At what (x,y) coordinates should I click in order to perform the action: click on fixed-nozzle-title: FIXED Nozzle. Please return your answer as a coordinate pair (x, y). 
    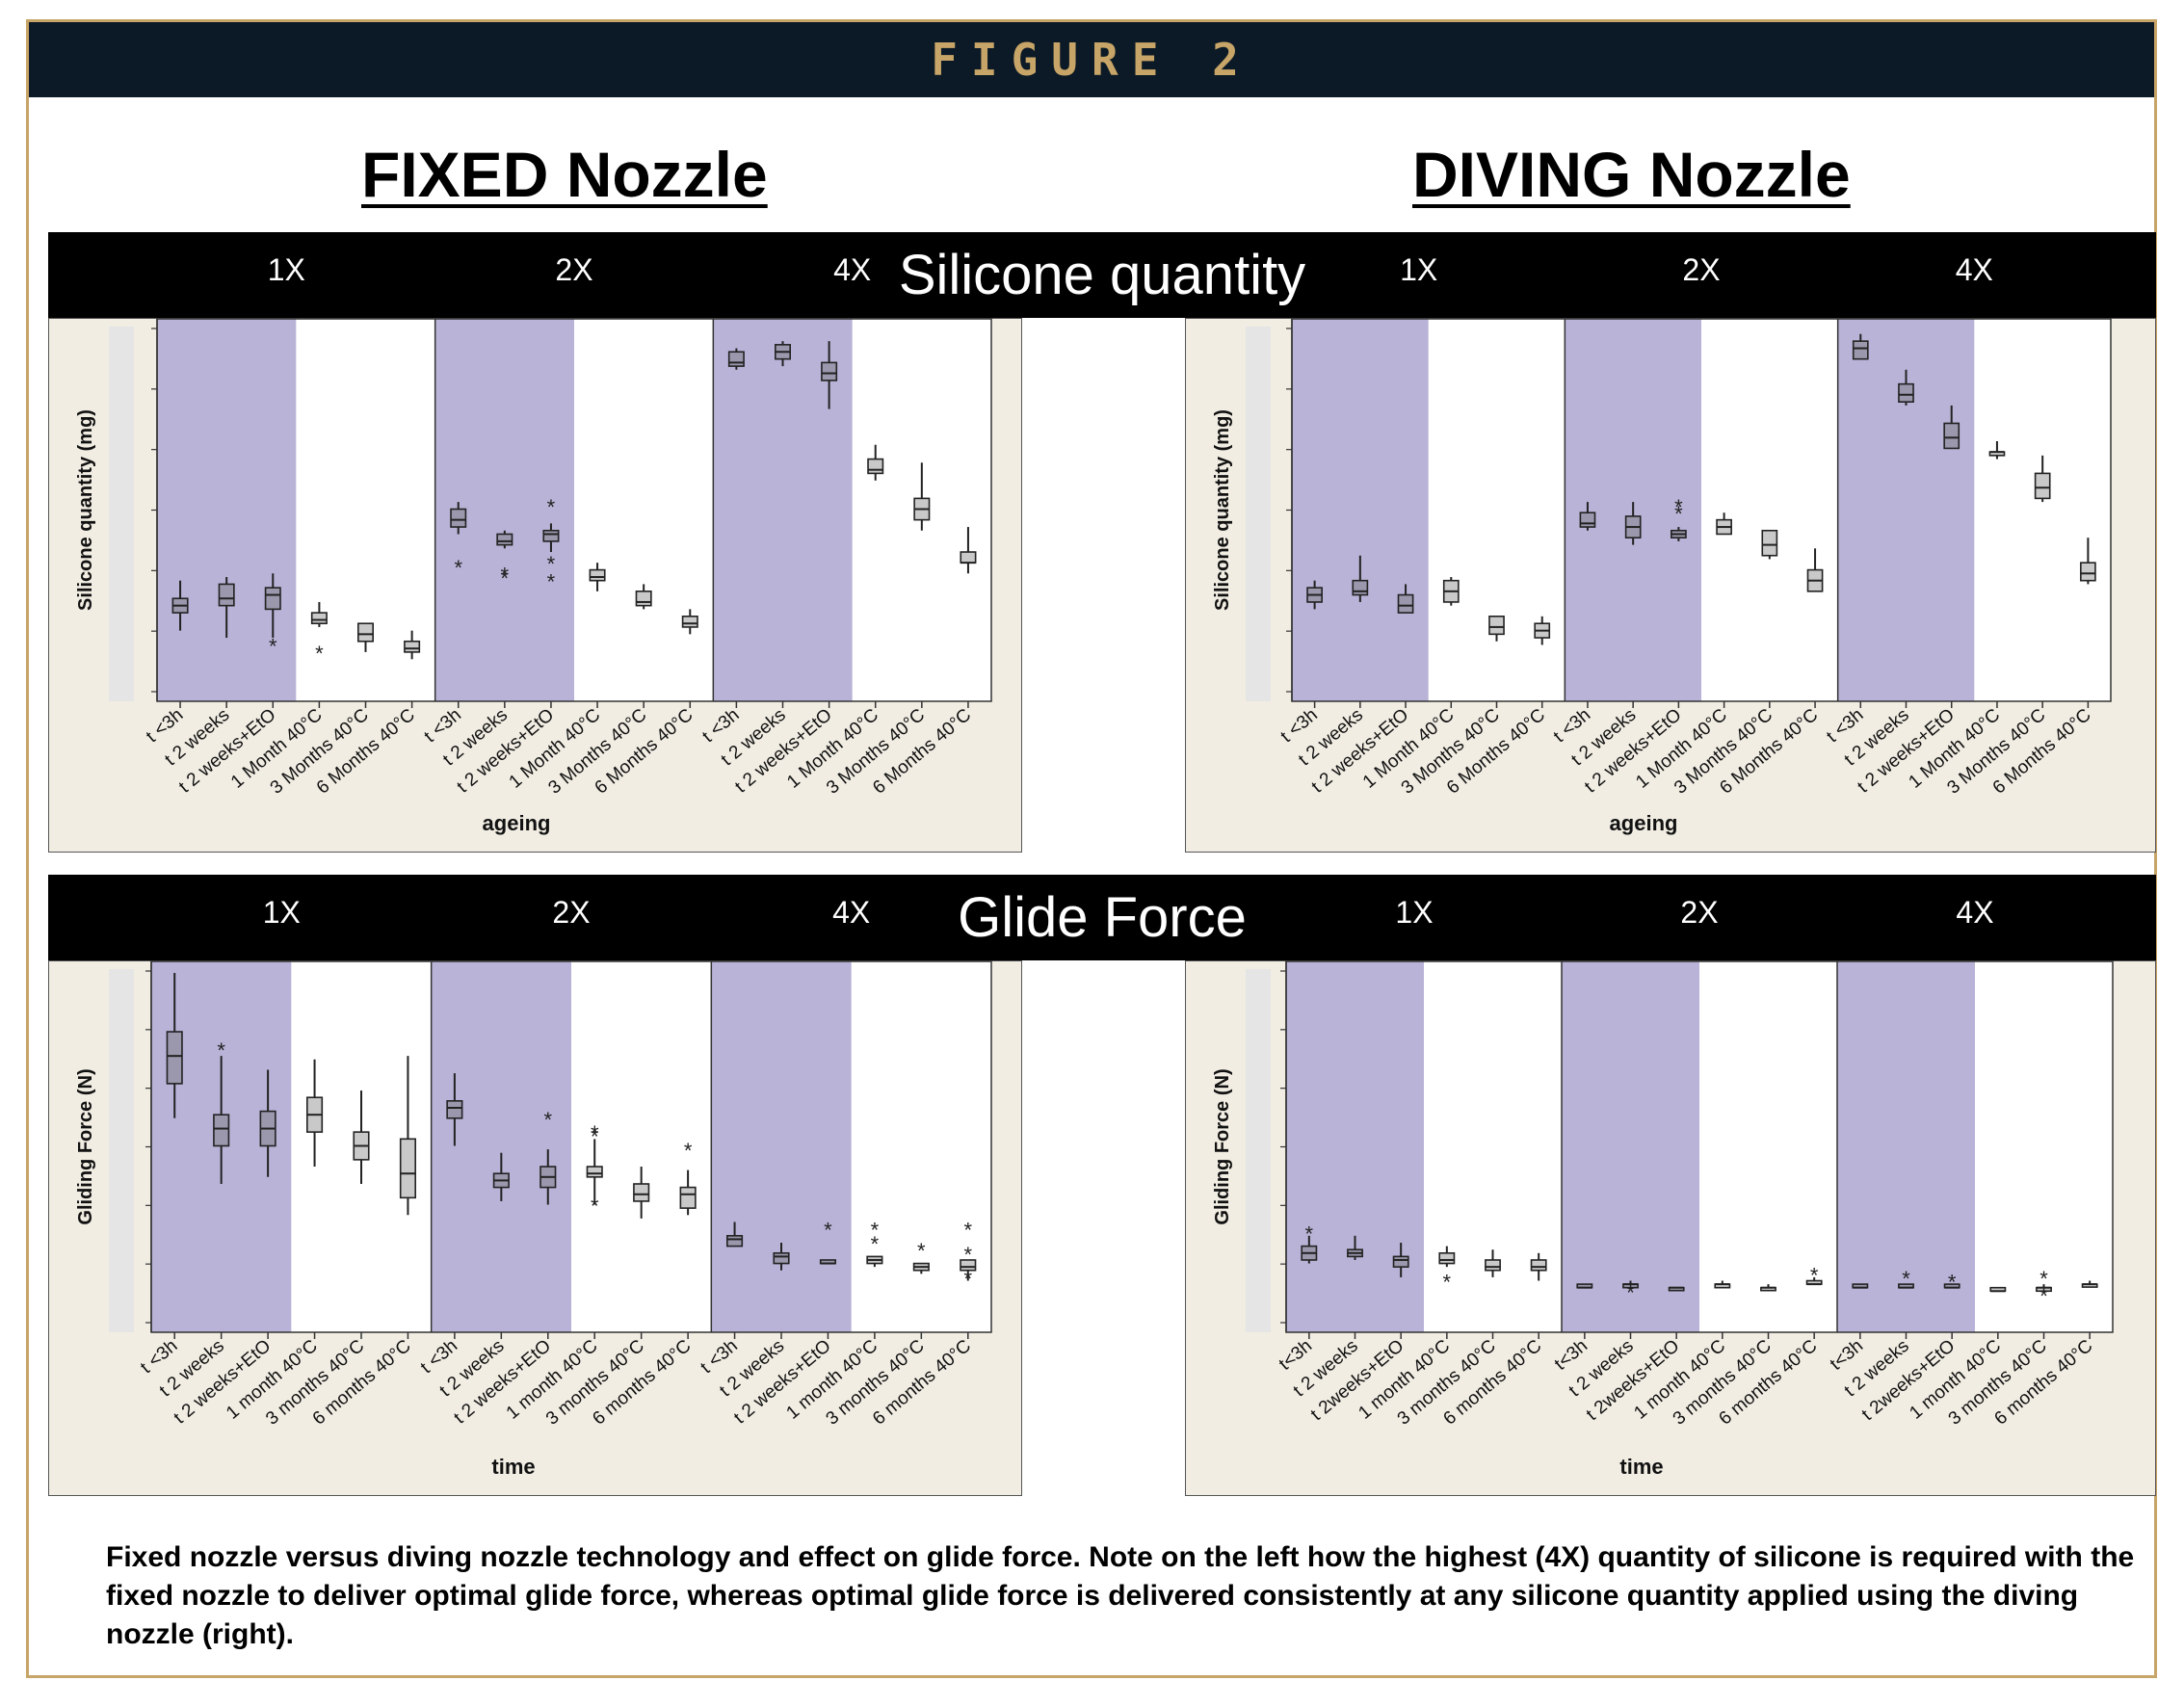
    Looking at the image, I should click on (564, 174).